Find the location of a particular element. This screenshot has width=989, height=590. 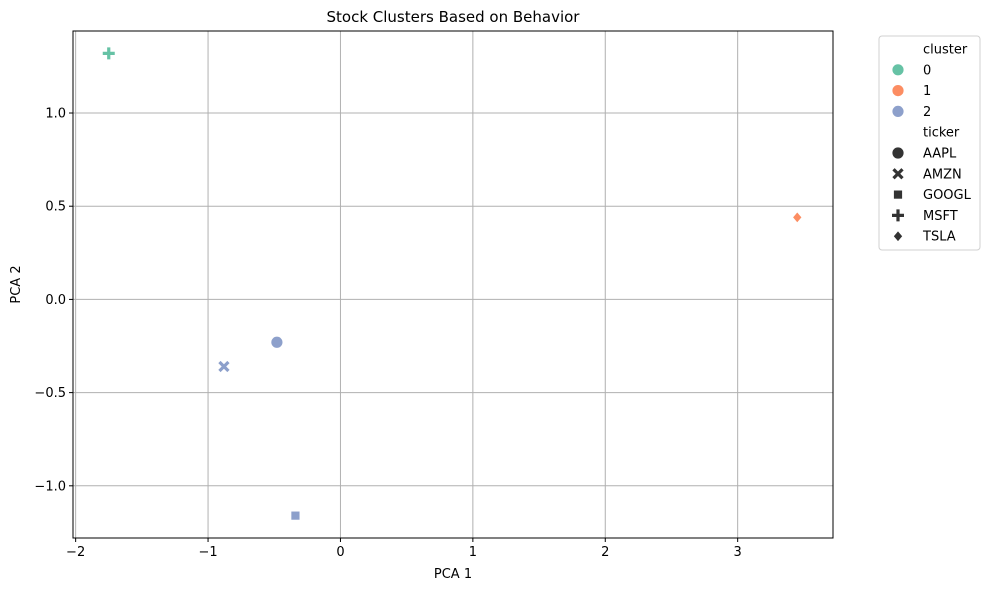

x-tick-label: 3 is located at coordinates (738, 552).